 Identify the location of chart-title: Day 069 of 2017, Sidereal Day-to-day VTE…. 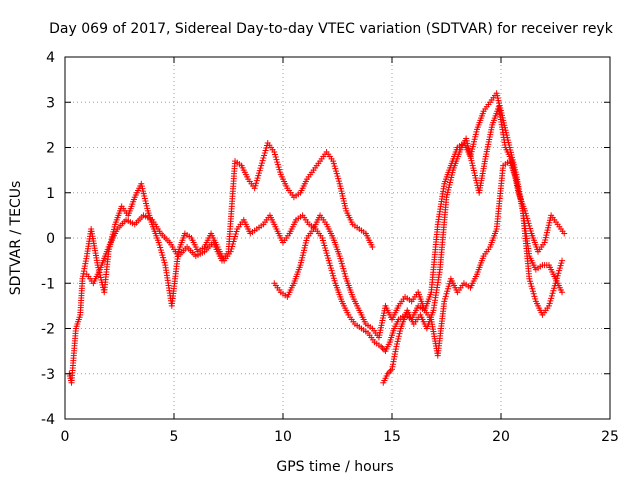
(331, 29).